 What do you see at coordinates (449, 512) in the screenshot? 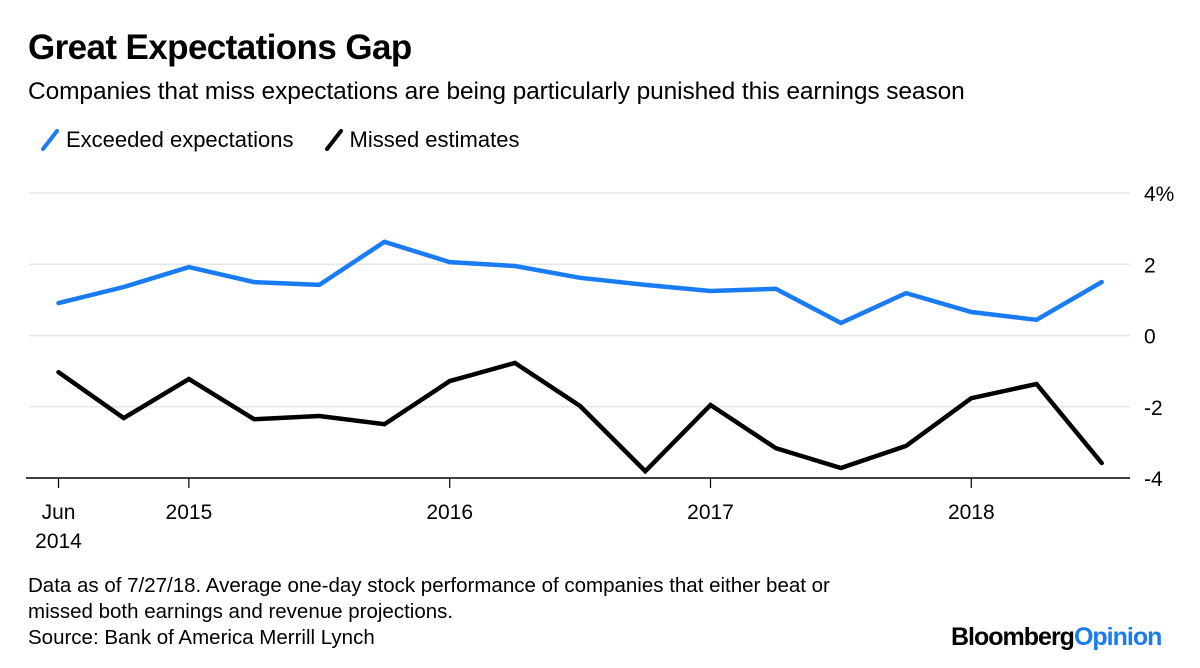
I see `x-tick-label: 2016` at bounding box center [449, 512].